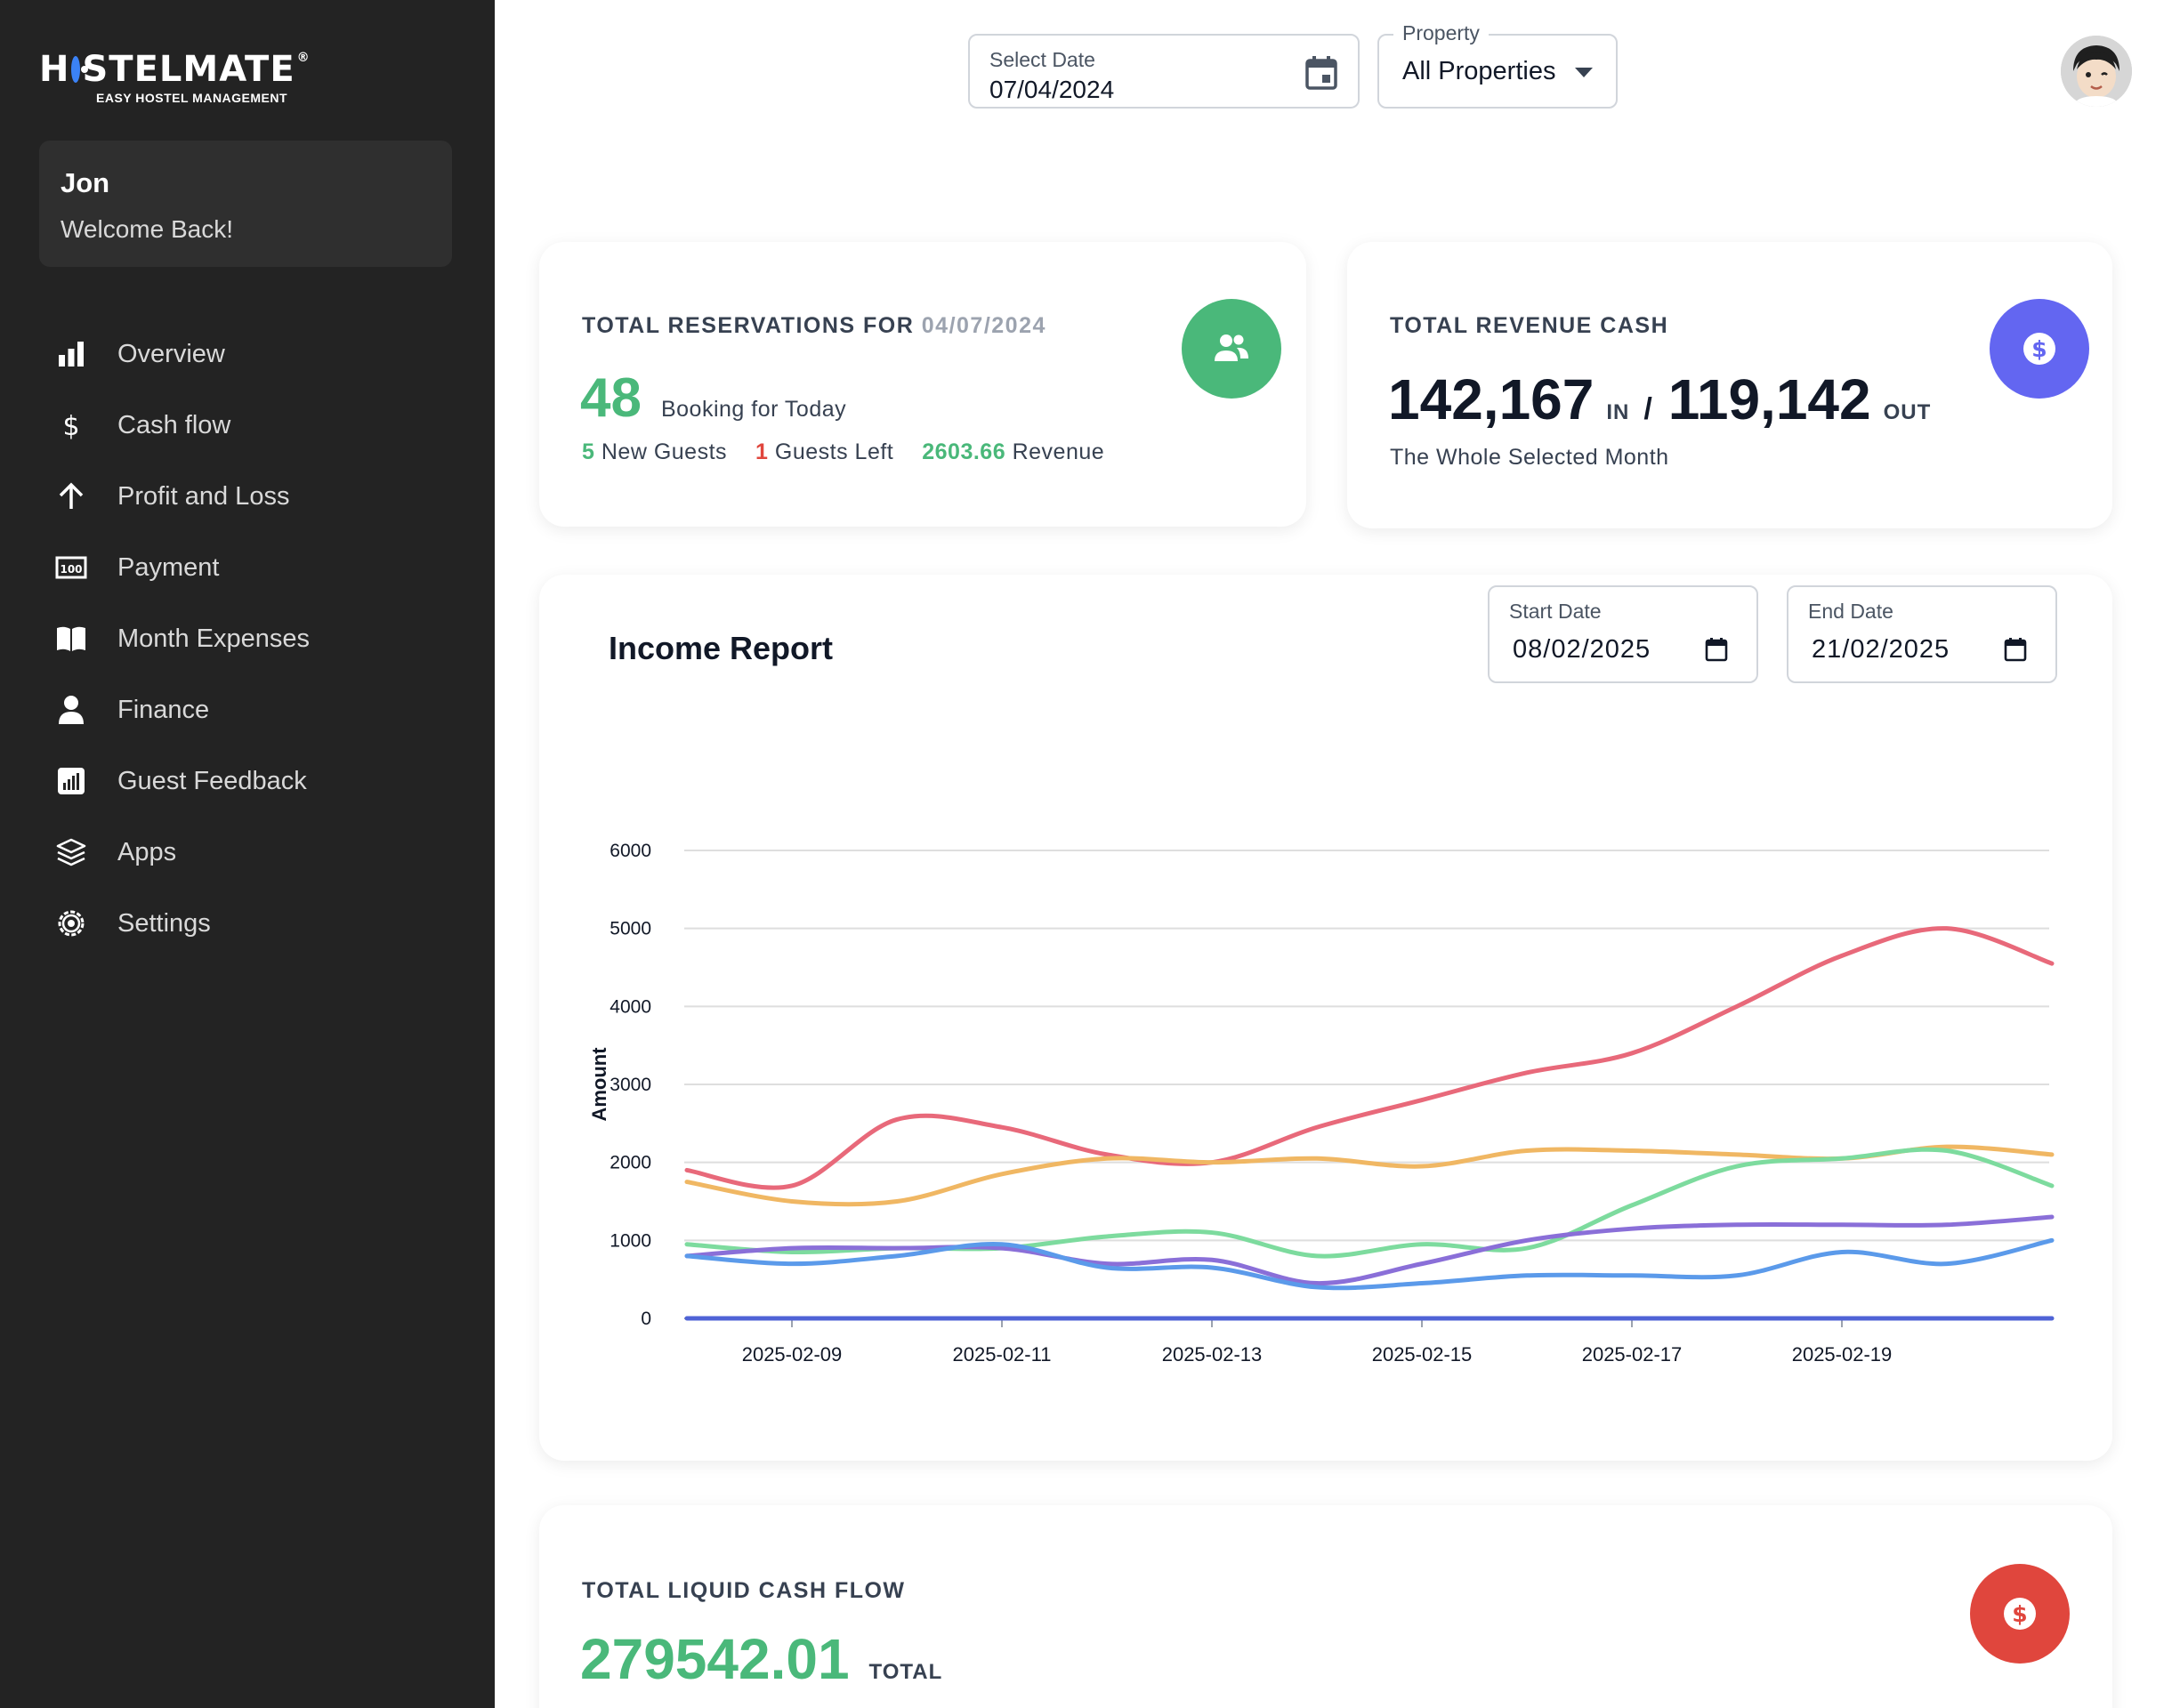 The width and height of the screenshot is (2180, 1708). Describe the element at coordinates (71, 923) in the screenshot. I see `gear-icon` at that location.